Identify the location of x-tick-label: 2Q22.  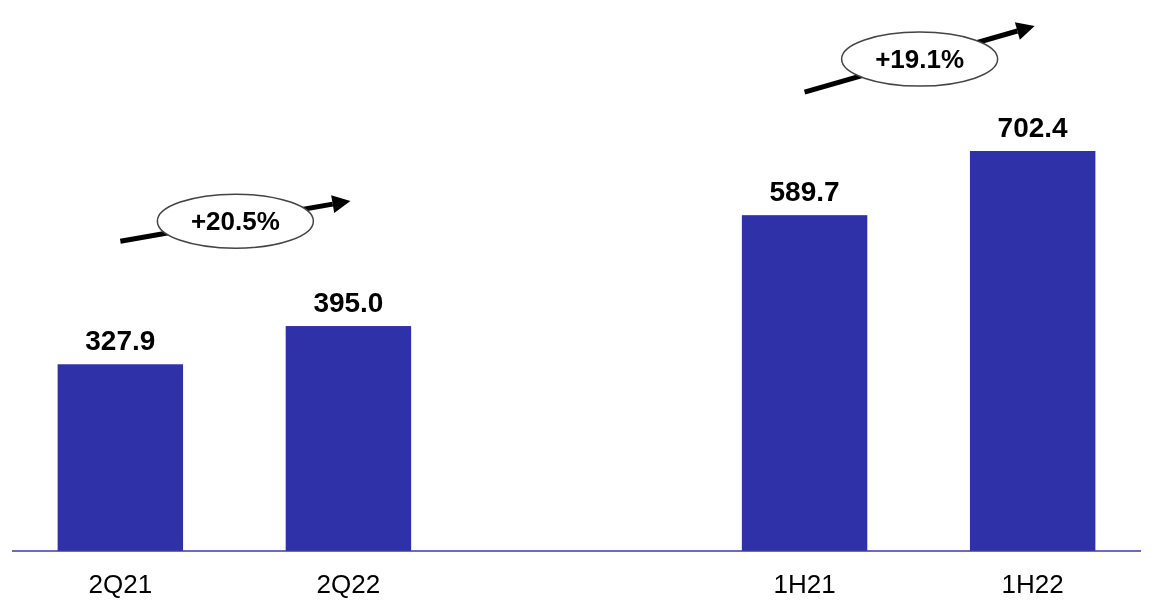
(348, 584).